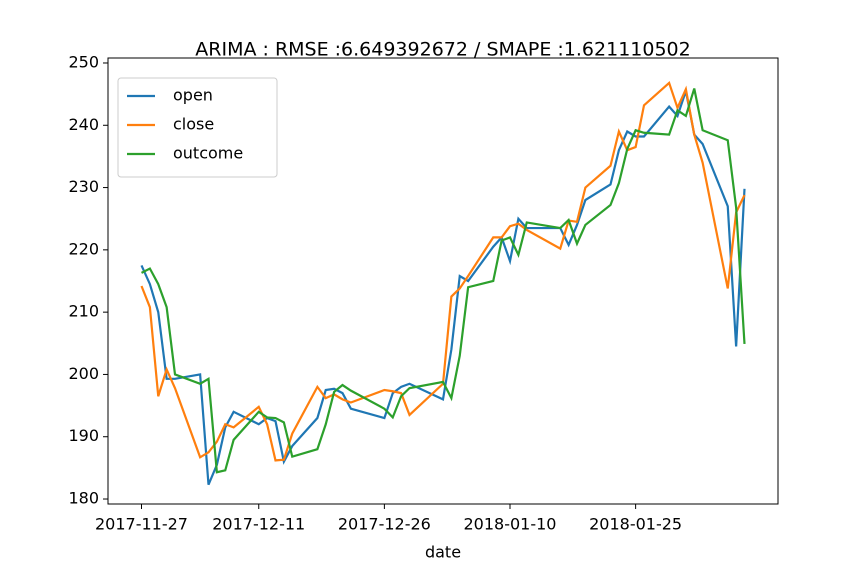 The width and height of the screenshot is (864, 576). What do you see at coordinates (510, 524) in the screenshot?
I see `x-tick-label: 2018-01-10` at bounding box center [510, 524].